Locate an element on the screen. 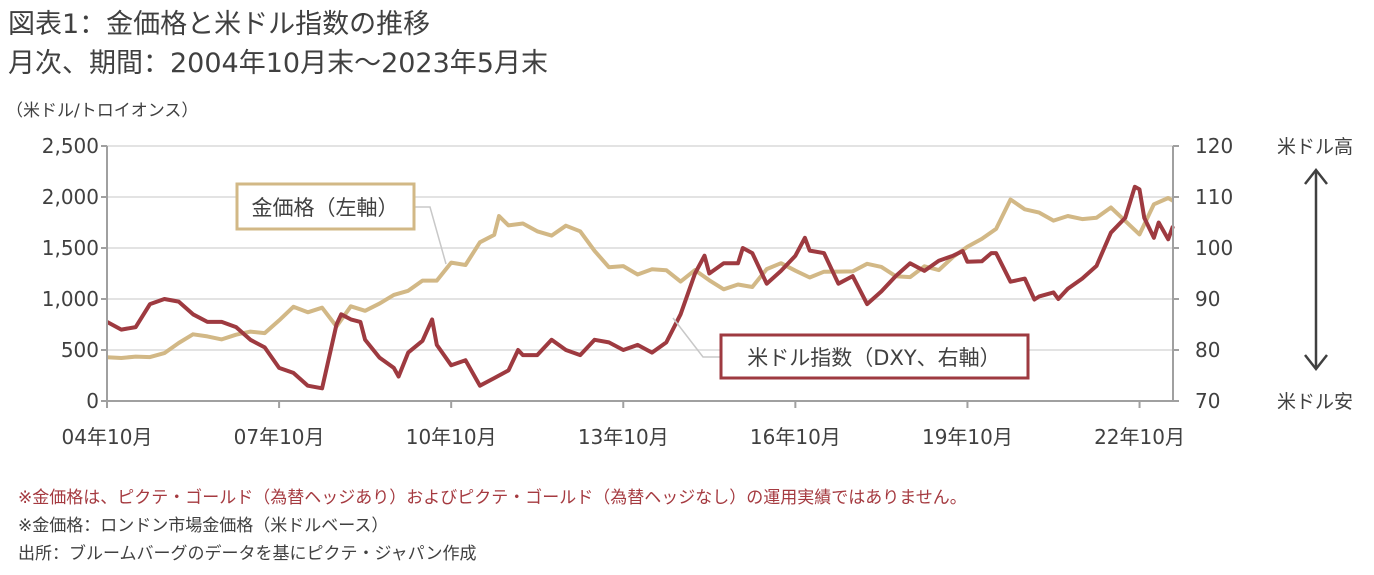 This screenshot has width=1374, height=575. x-axis-tick-label: 22年10月 is located at coordinates (1139, 437).